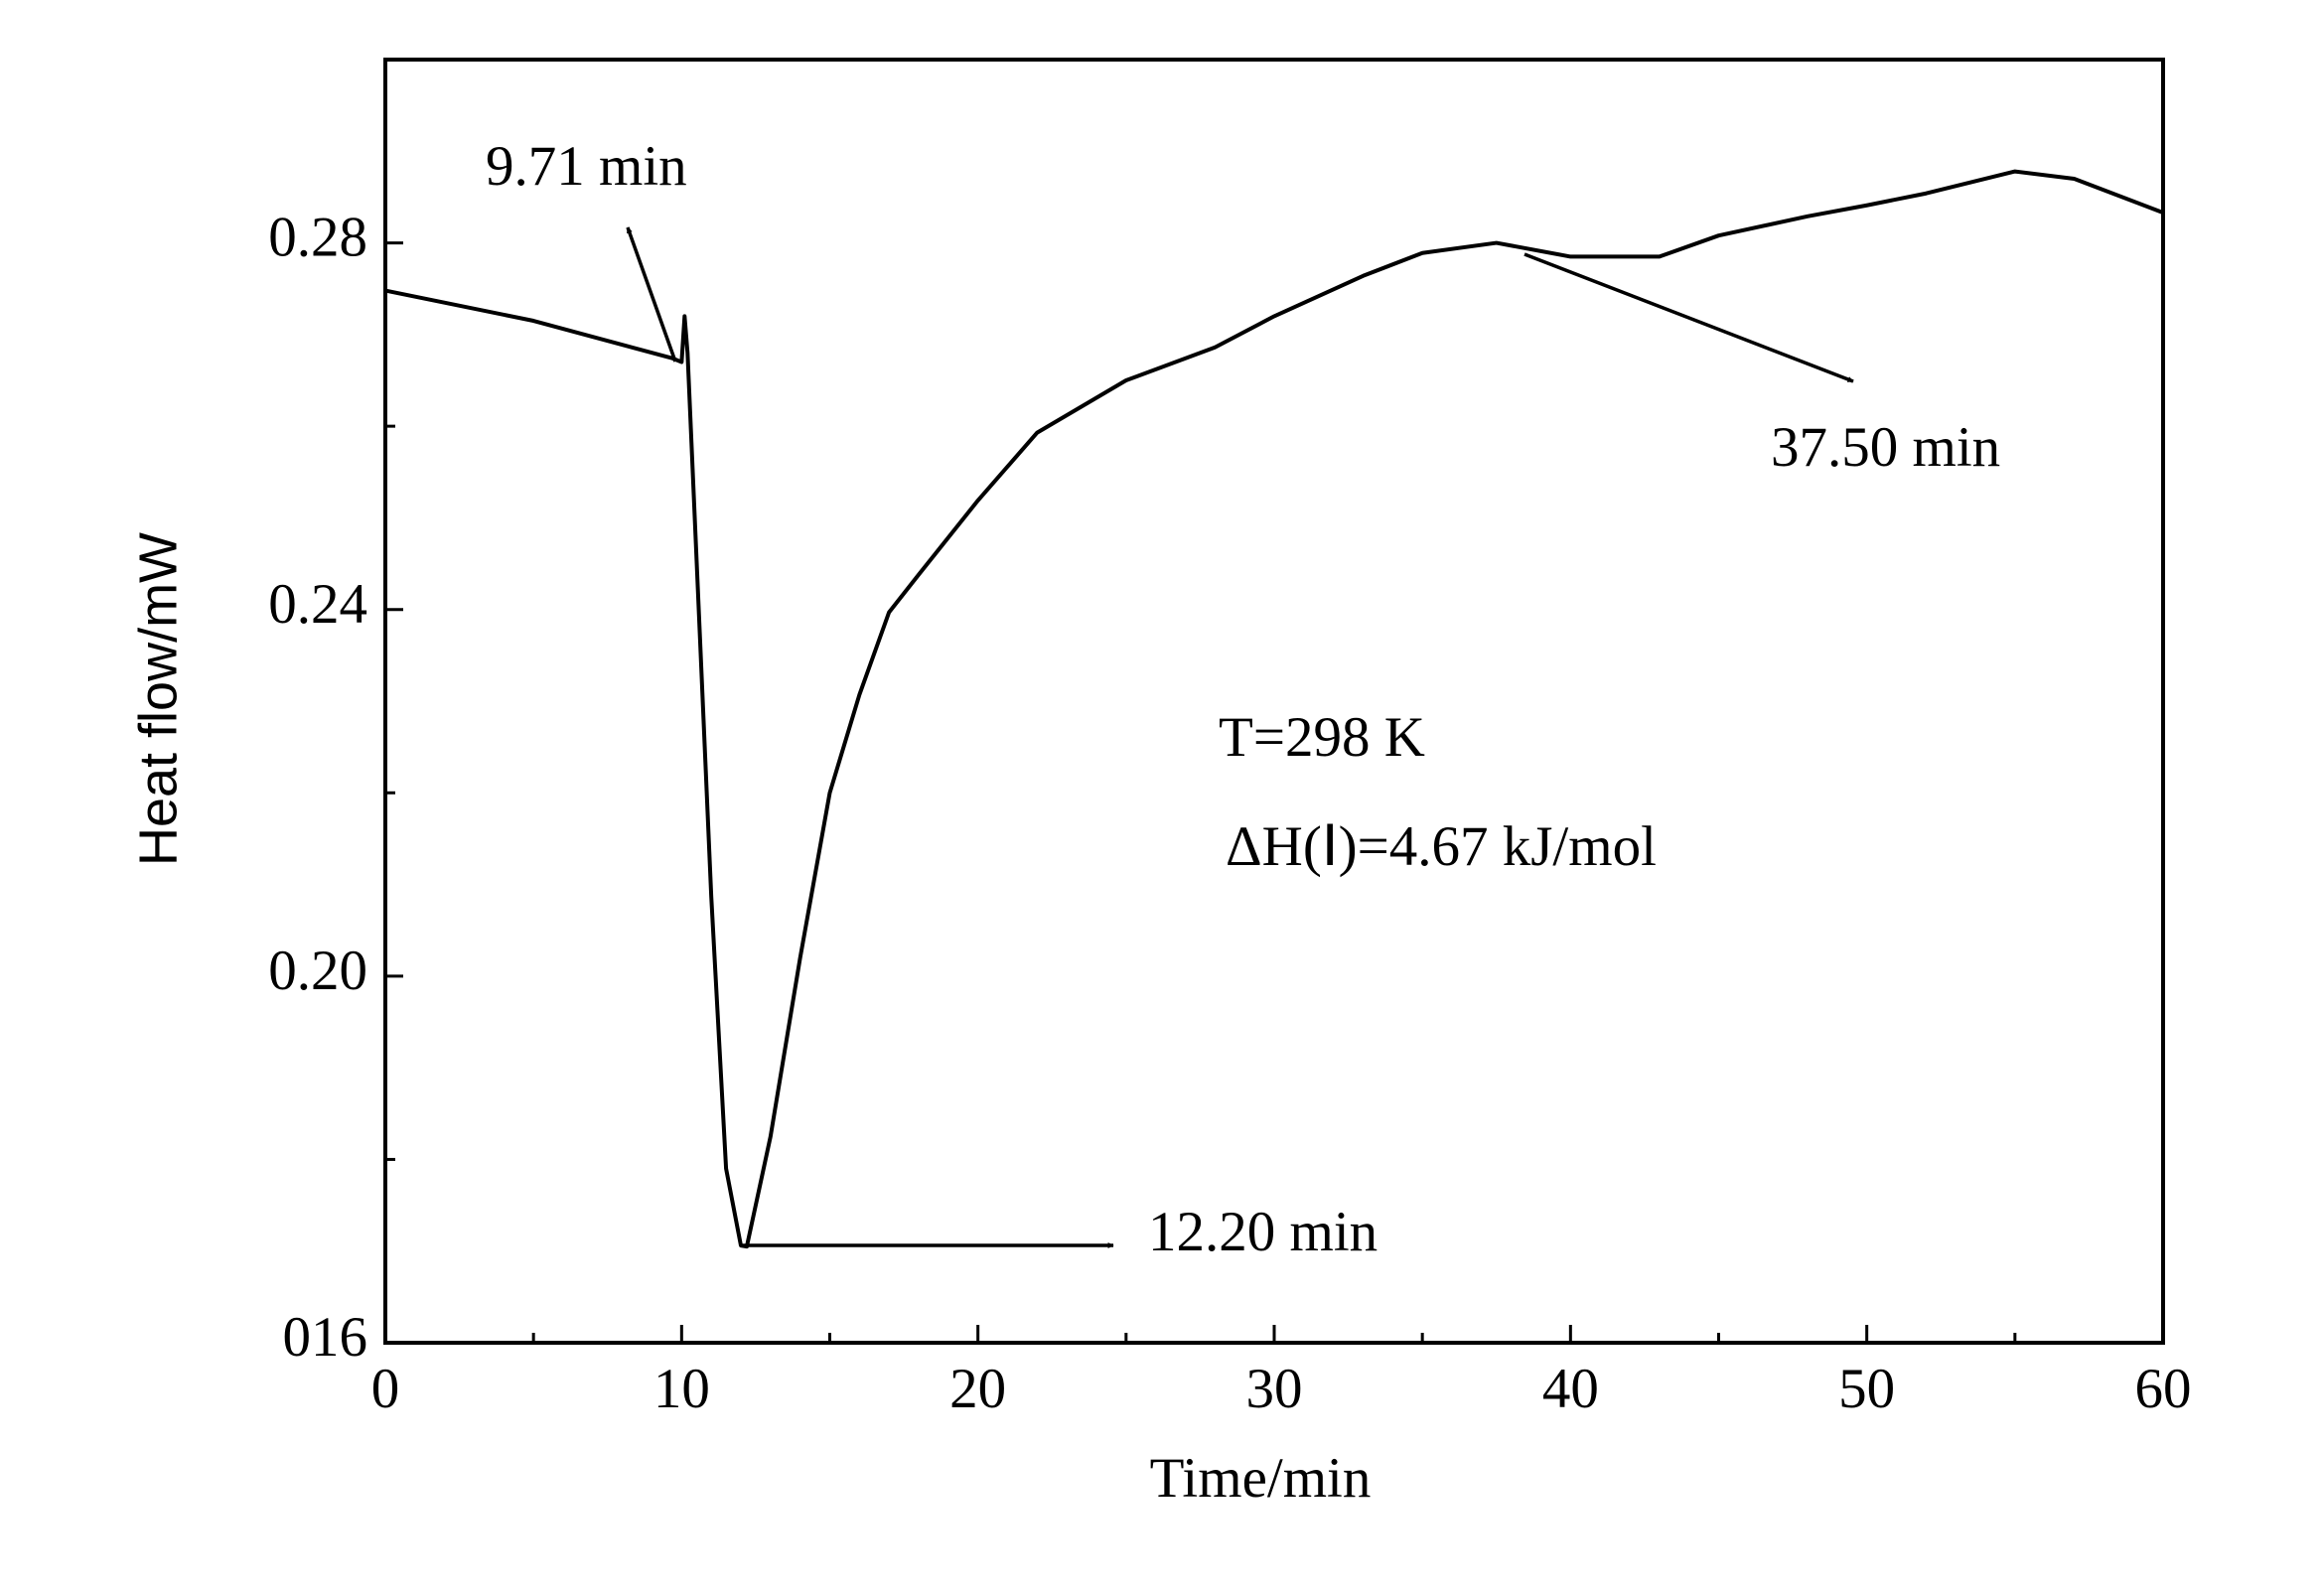  I want to click on y-axis-title: Heat flow/mW, so click(158, 699).